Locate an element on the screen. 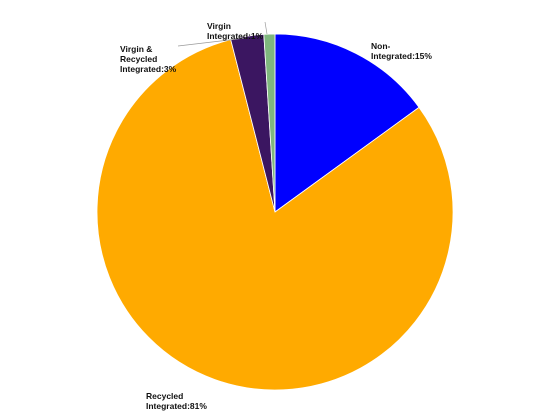 This screenshot has width=550, height=418. label-leader-lines is located at coordinates (222, 34).